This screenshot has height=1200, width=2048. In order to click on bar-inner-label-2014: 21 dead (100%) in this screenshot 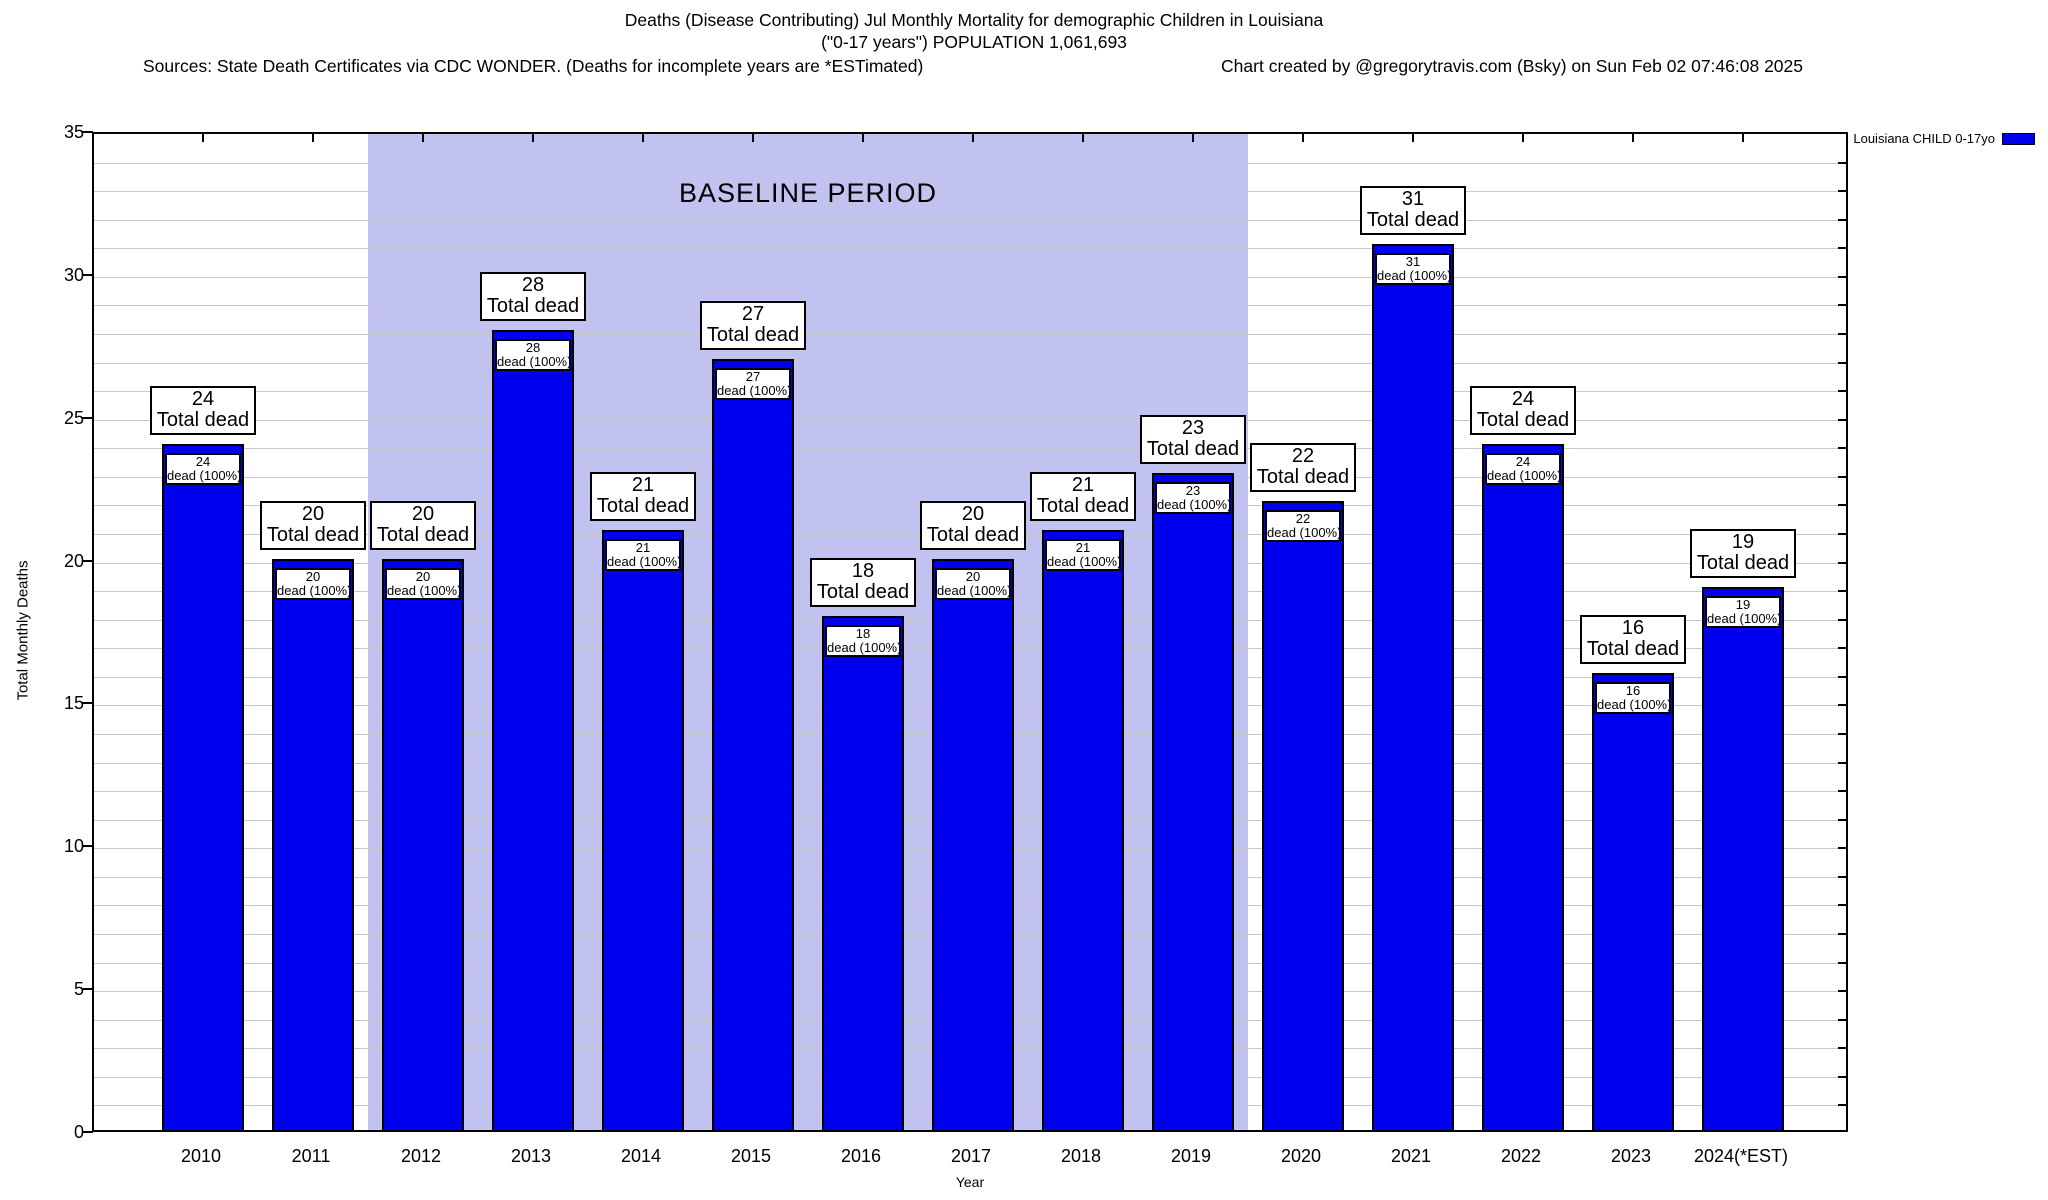, I will do `click(643, 555)`.